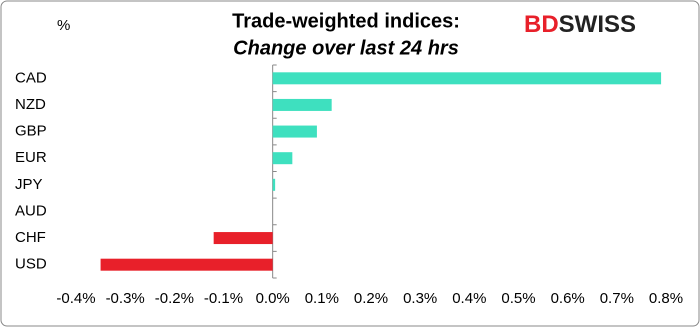 The height and width of the screenshot is (327, 700). What do you see at coordinates (371, 298) in the screenshot?
I see `x-tick-label: 0.2%` at bounding box center [371, 298].